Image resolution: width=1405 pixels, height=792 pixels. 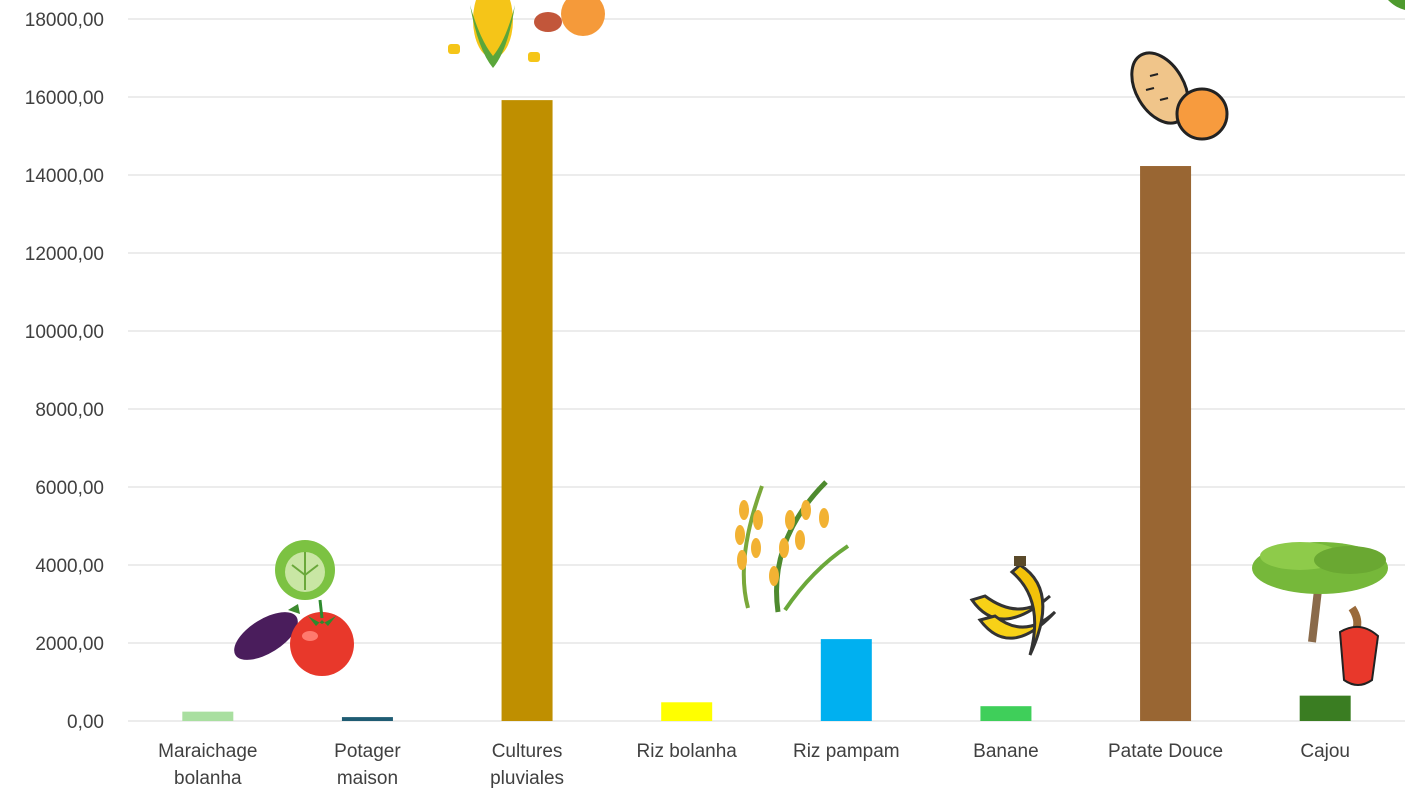 What do you see at coordinates (267, 632) in the screenshot?
I see `eggplant-icon` at bounding box center [267, 632].